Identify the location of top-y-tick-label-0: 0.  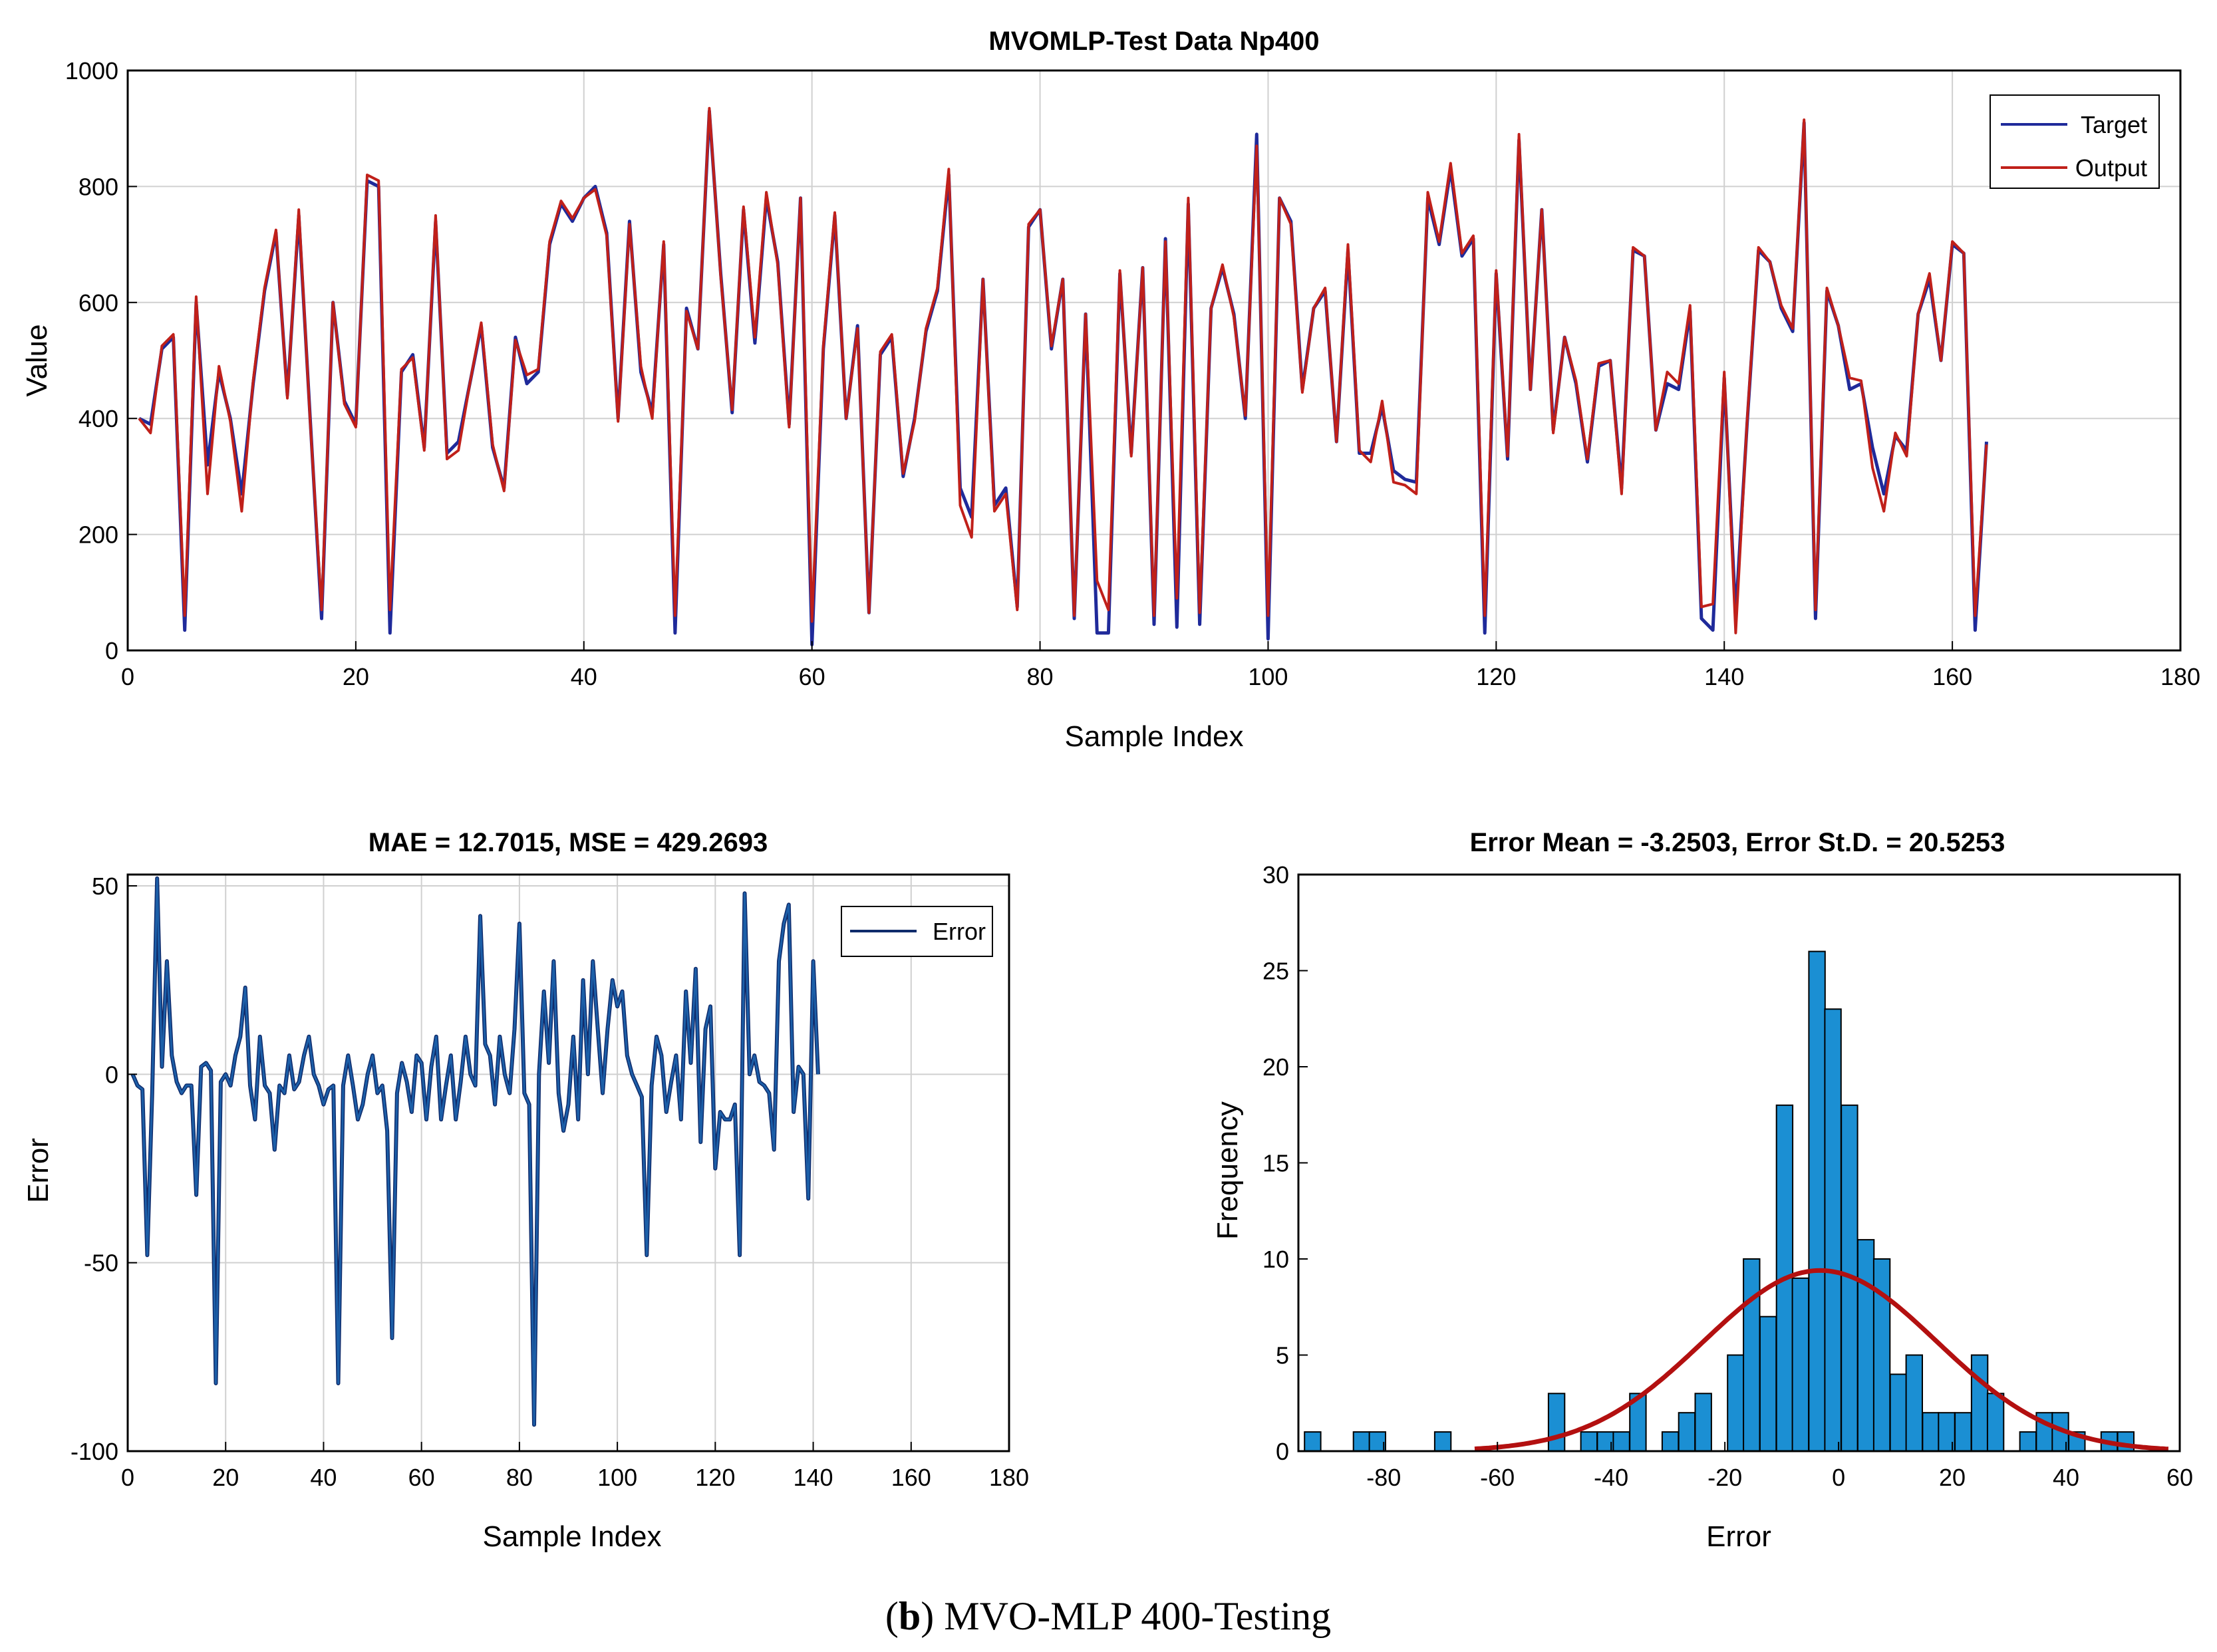
(111, 650).